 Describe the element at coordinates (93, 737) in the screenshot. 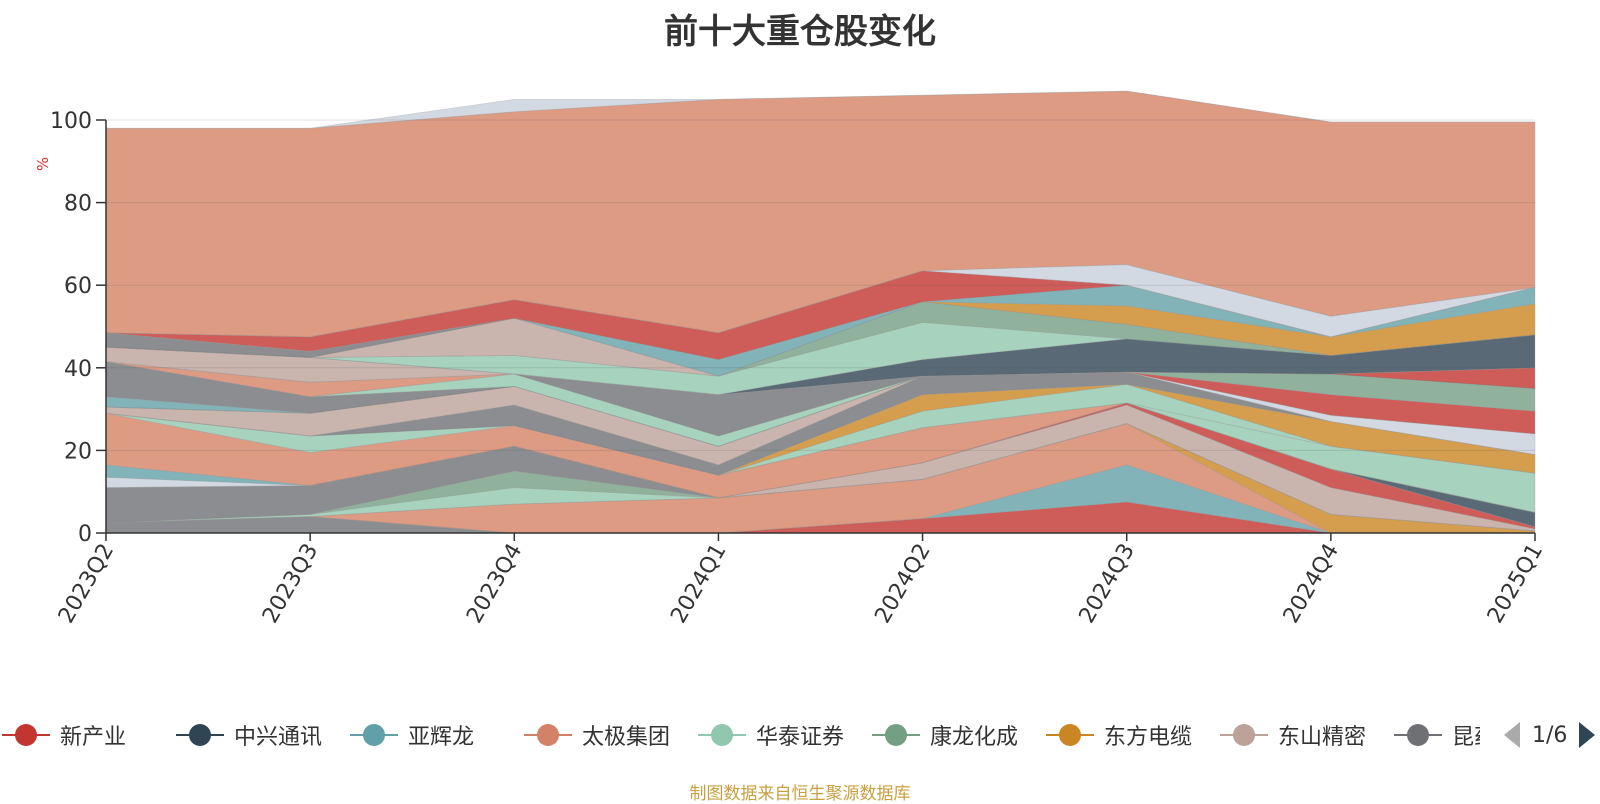

I see `legend-label: 新产业` at that location.